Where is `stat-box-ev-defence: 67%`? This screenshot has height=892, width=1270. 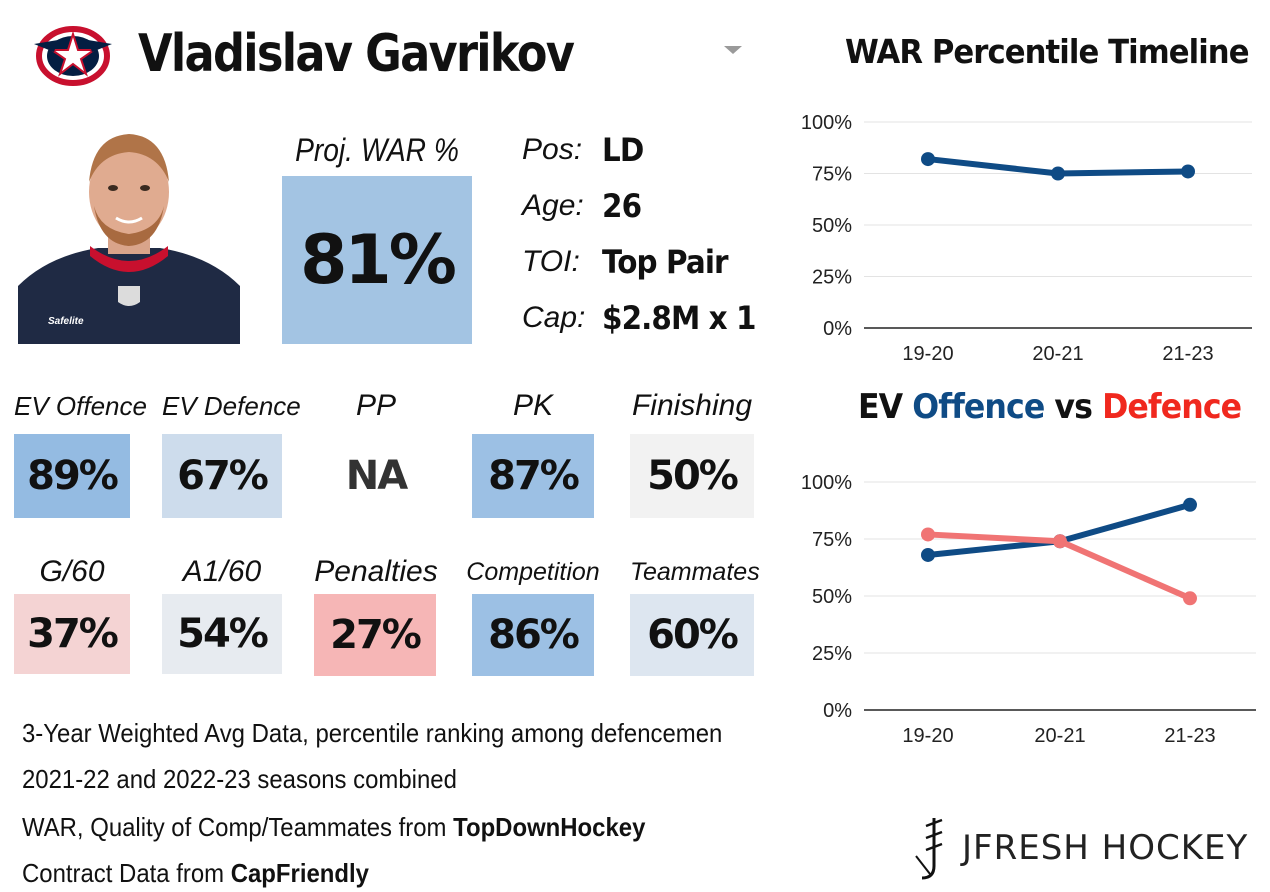
stat-box-ev-defence: 67% is located at coordinates (222, 476).